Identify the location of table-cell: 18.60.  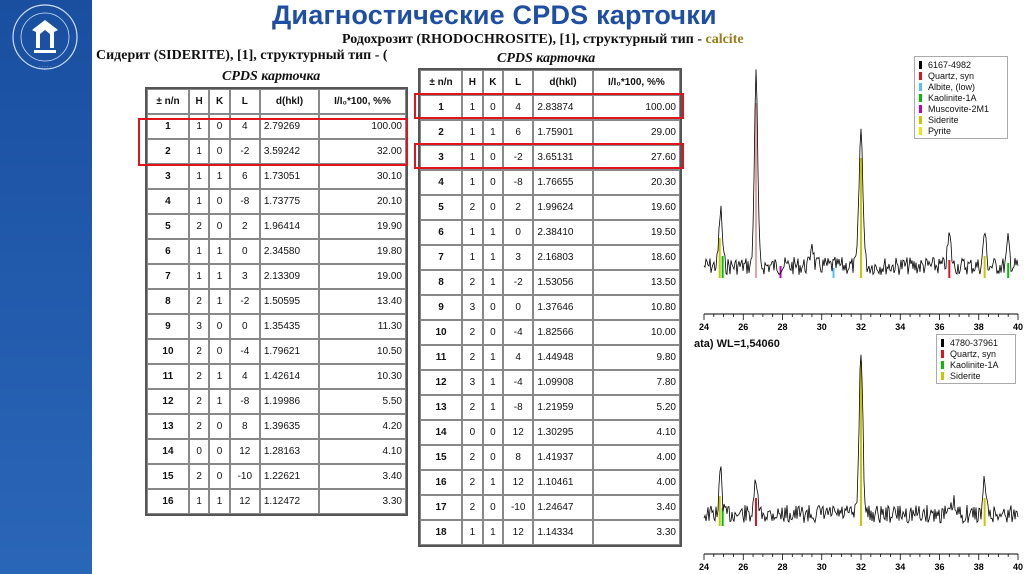
(636, 257).